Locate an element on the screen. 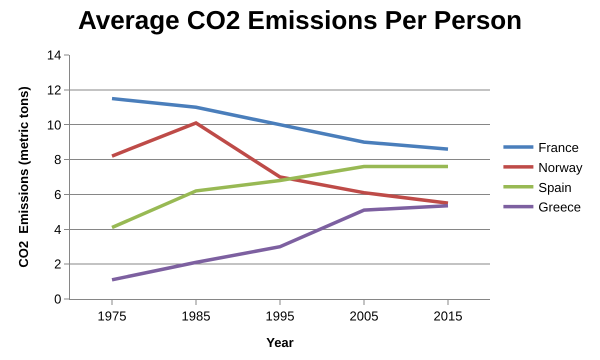  legend-label: Norway is located at coordinates (560, 167).